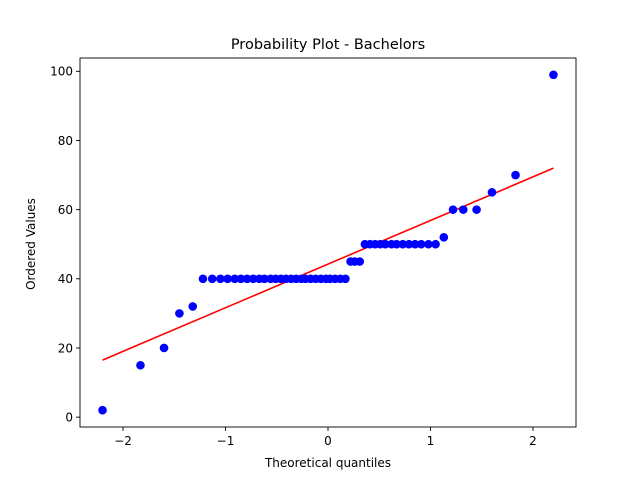  I want to click on x-tick-label: −2, so click(123, 441).